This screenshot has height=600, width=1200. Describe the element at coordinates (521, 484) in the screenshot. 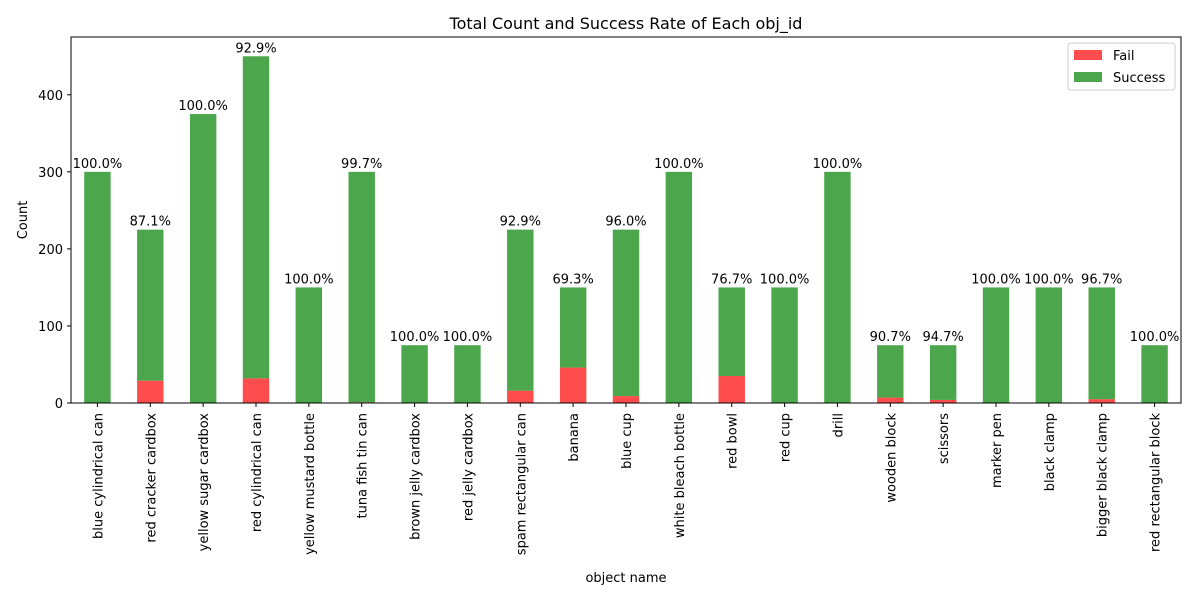

I see `x-tick-label: spam rectangular can` at that location.